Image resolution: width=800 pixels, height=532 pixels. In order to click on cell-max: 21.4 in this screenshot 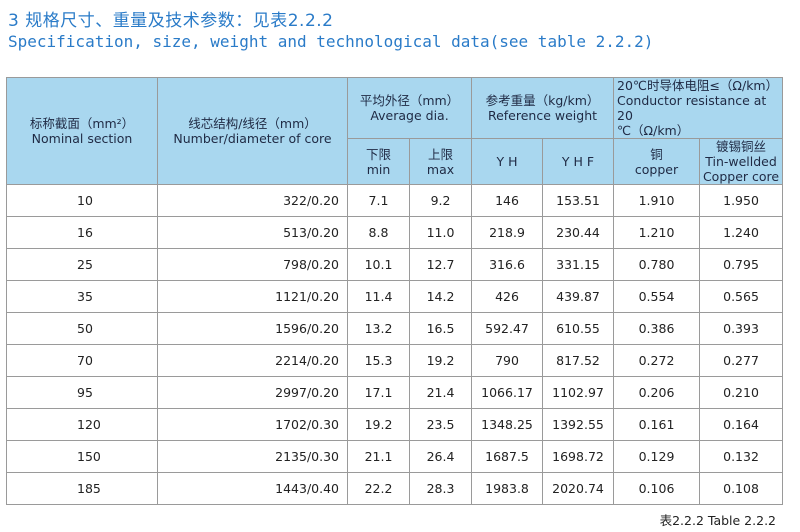, I will do `click(440, 392)`.